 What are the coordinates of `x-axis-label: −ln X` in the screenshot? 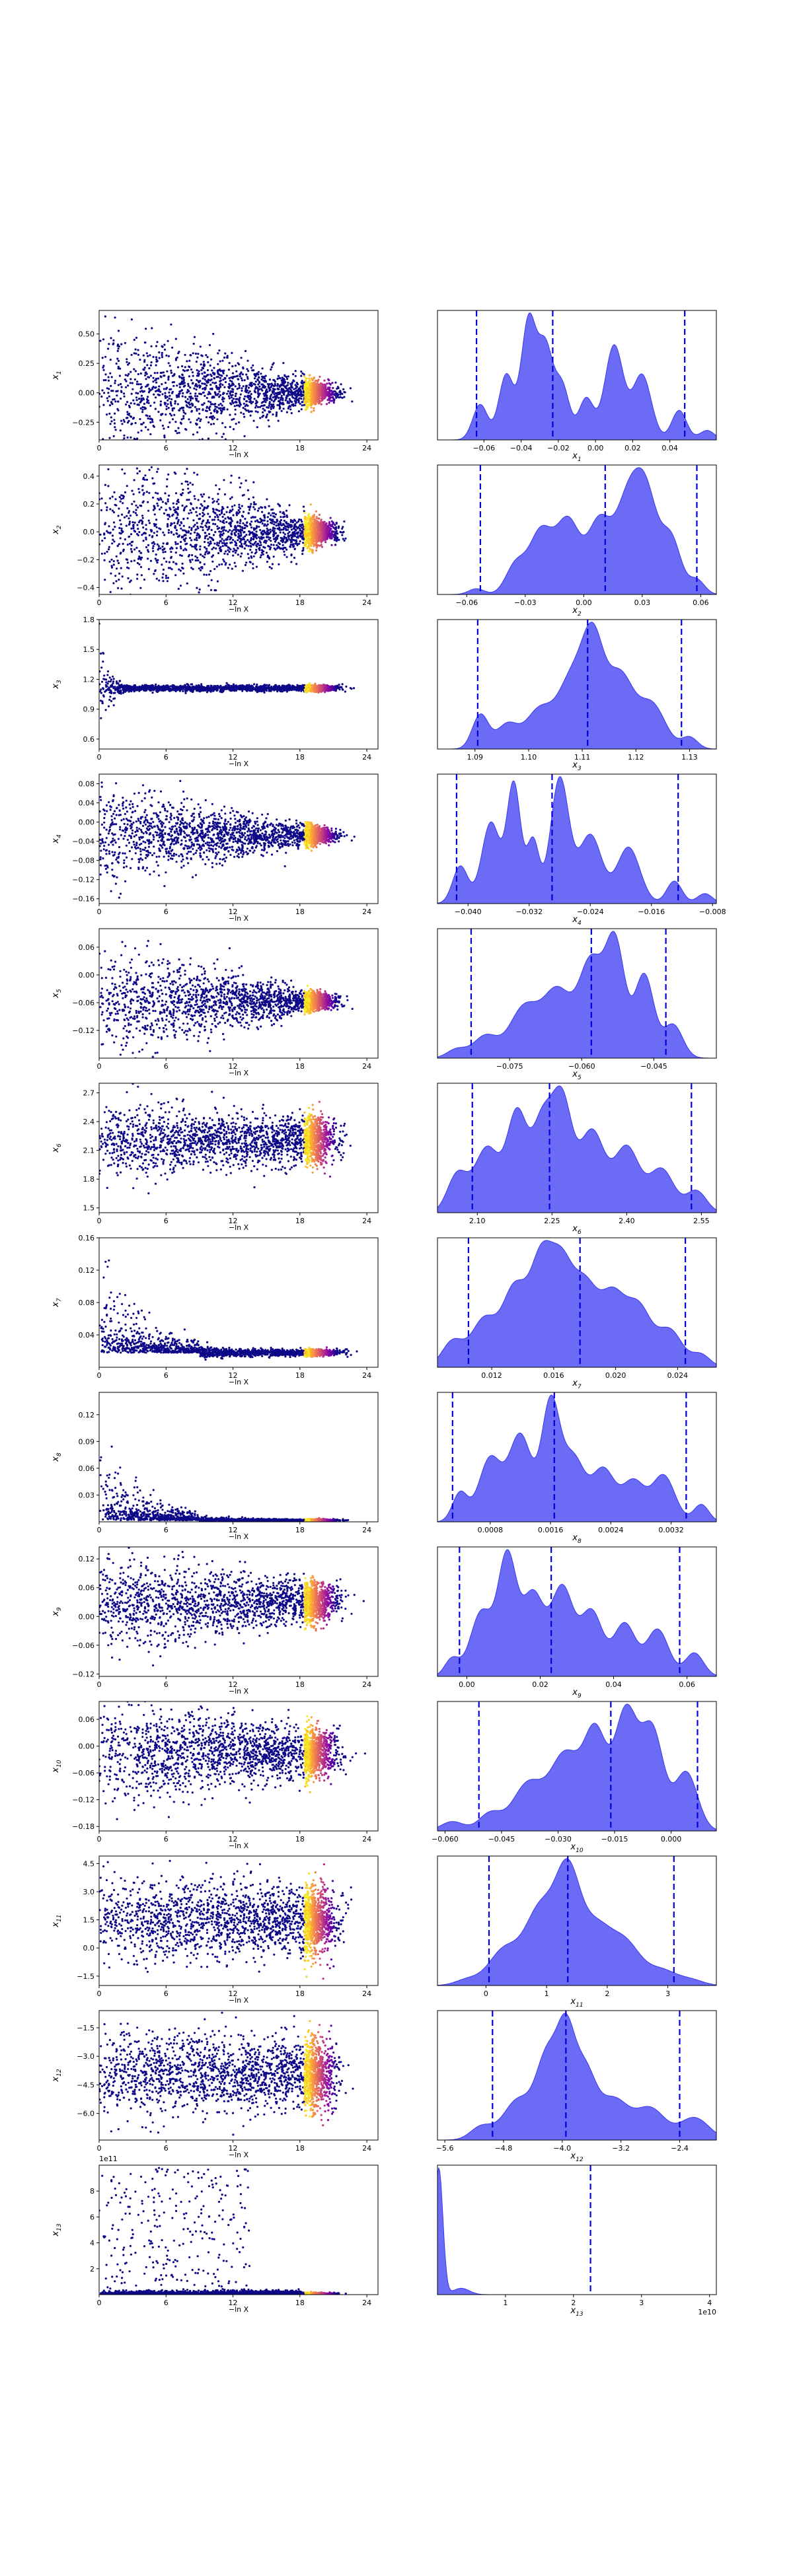 It's located at (239, 609).